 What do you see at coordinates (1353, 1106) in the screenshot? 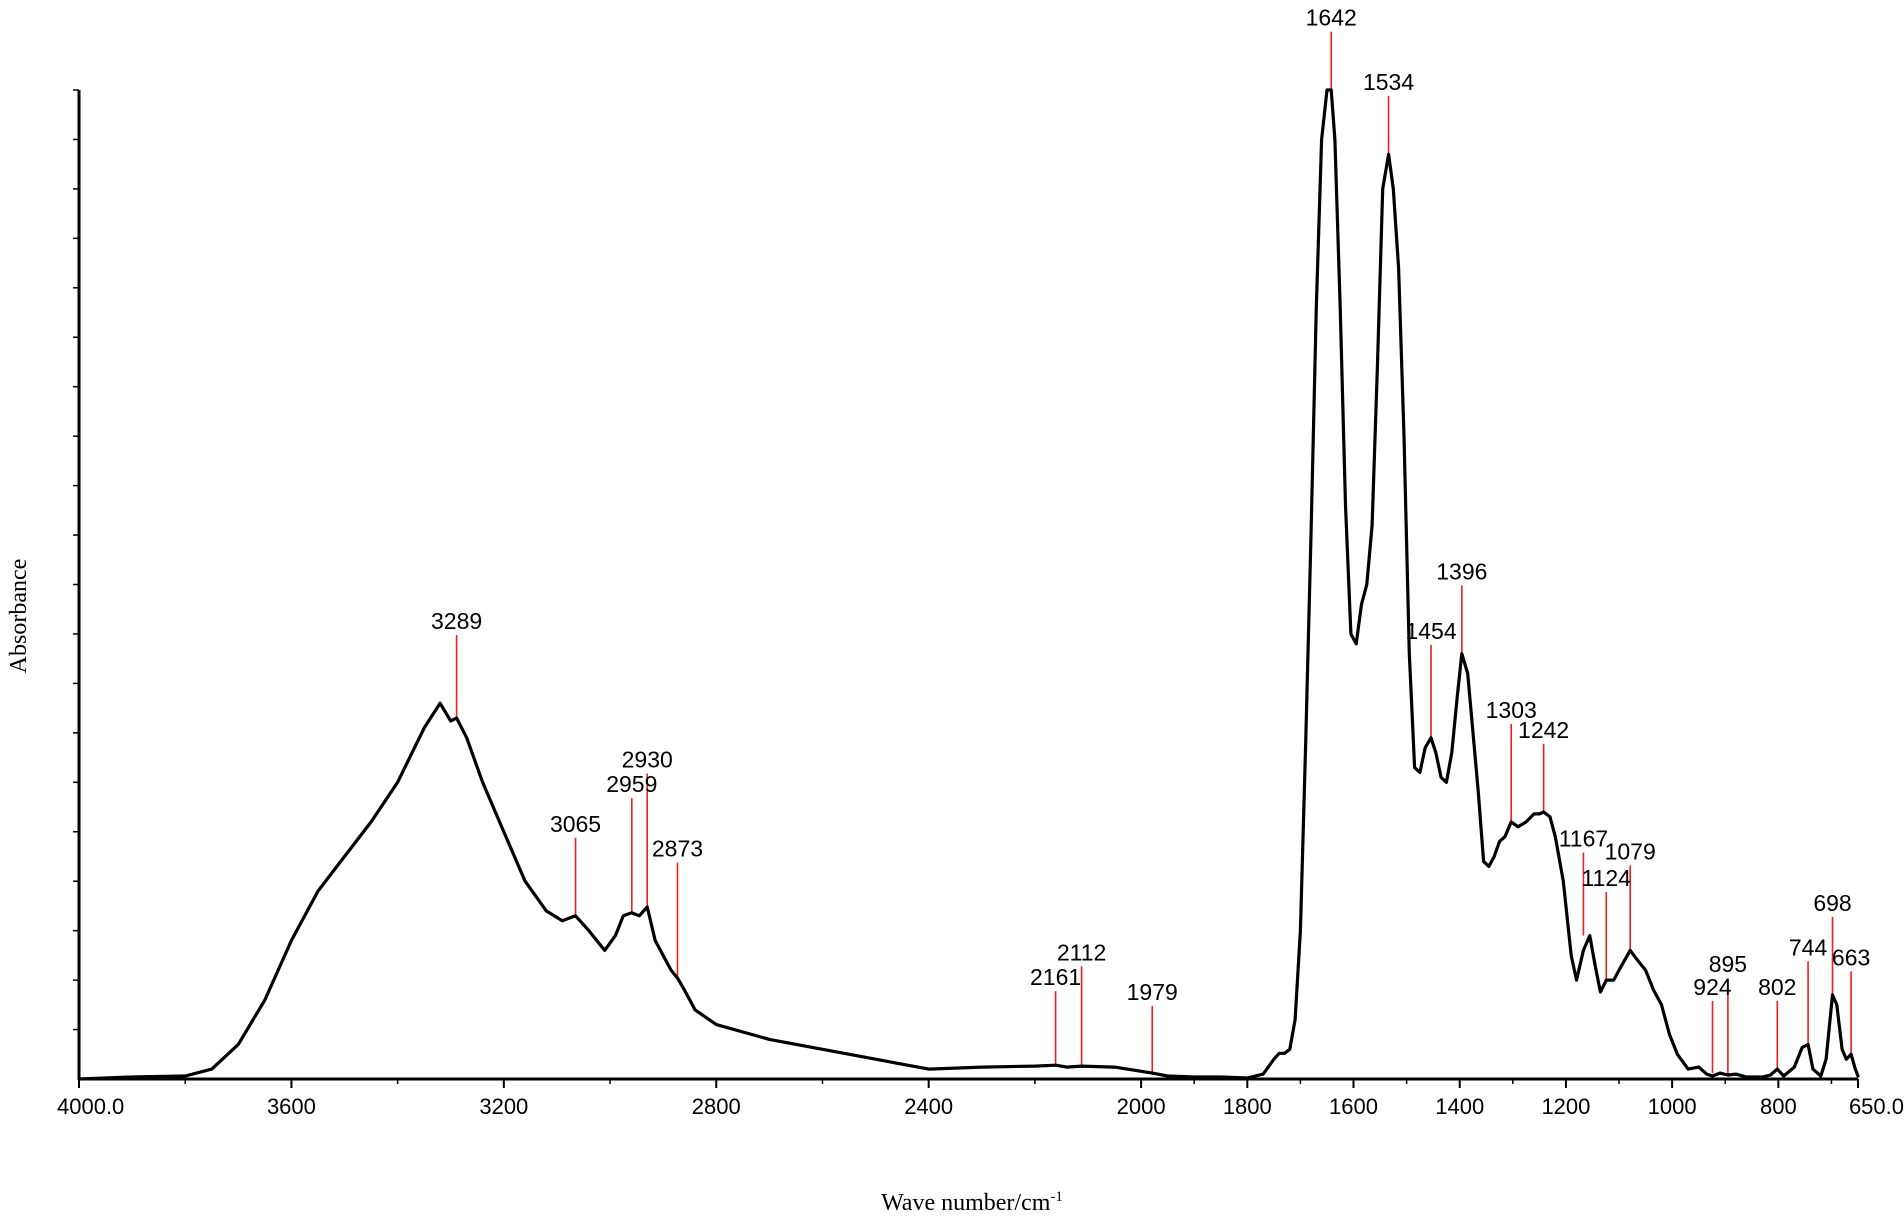
I see `x-tick-label: 1600` at bounding box center [1353, 1106].